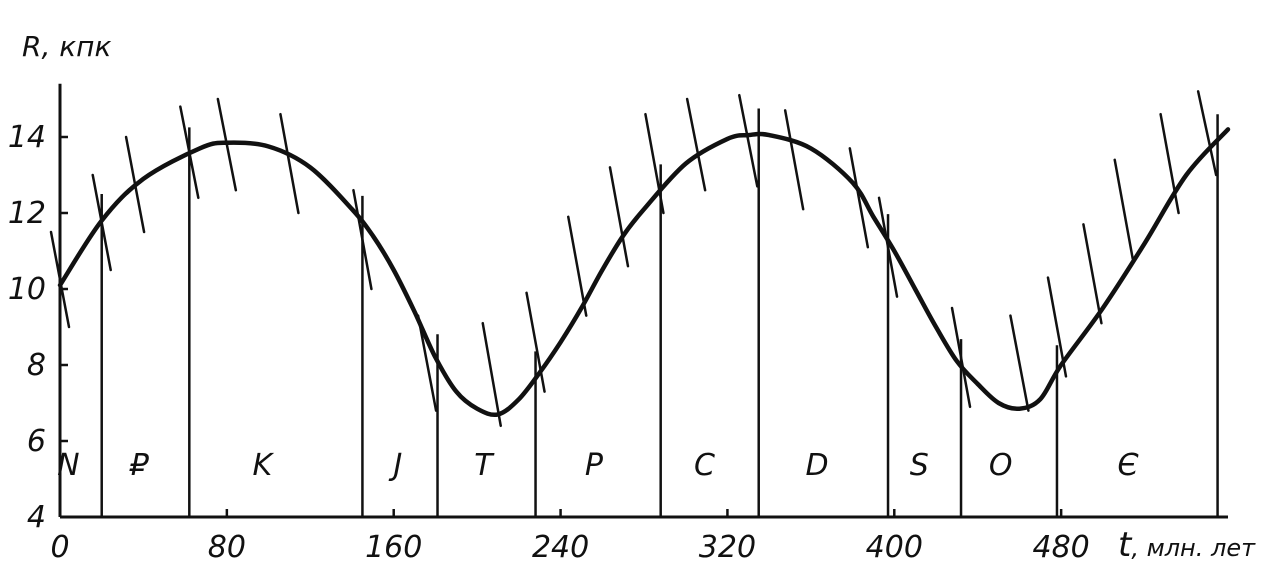  Describe the element at coordinates (1187, 545) in the screenshot. I see `x-axis-title: t, млн. лет` at that location.